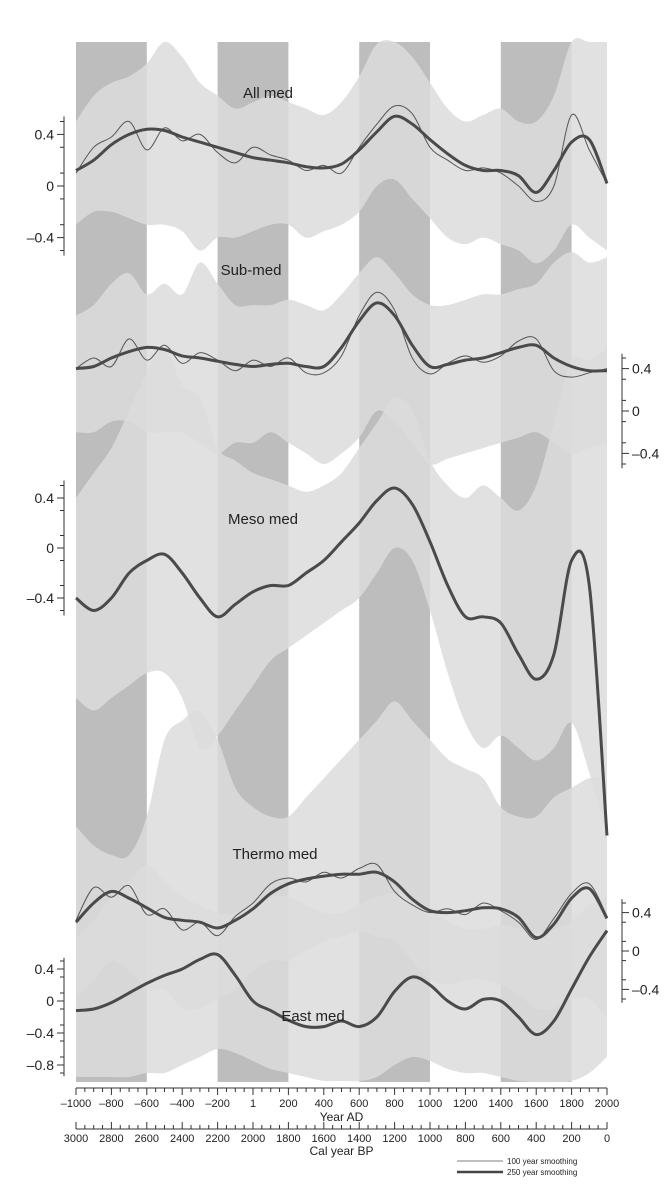 Image resolution: width=672 pixels, height=1191 pixels. Describe the element at coordinates (465, 1139) in the screenshot. I see `bp-tick-label: 800` at that location.